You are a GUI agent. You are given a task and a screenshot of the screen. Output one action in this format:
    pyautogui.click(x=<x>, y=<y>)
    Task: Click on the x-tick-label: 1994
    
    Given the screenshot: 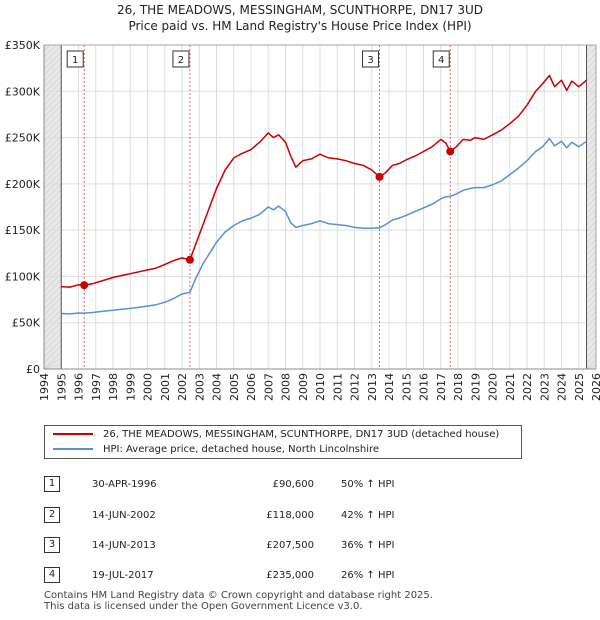 What is the action you would take?
    pyautogui.click(x=44, y=387)
    